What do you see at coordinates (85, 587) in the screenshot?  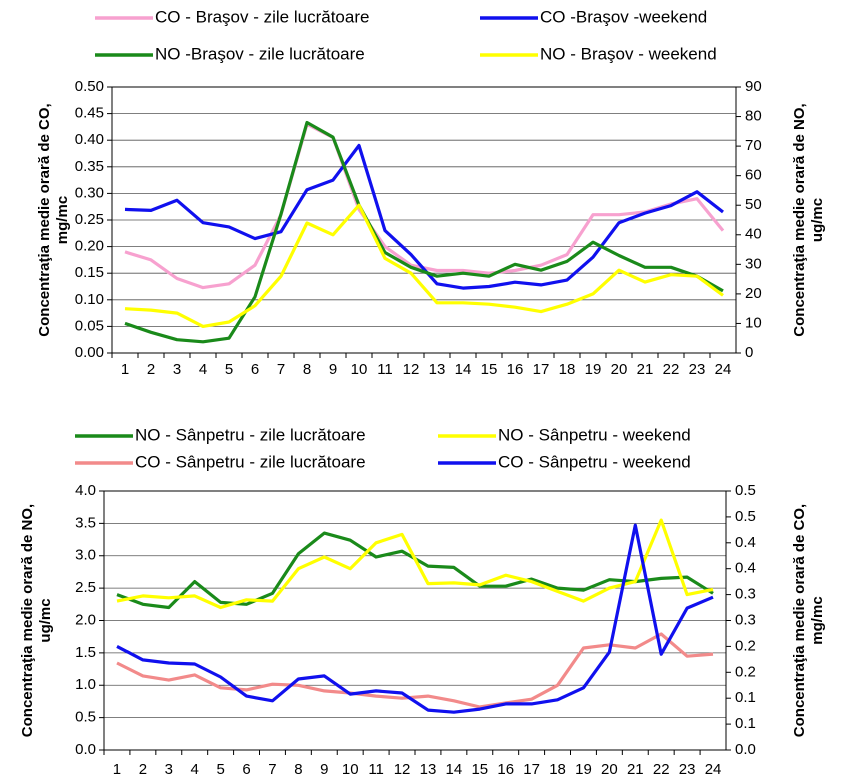 I see `y-tick-label: 2.5` at bounding box center [85, 587].